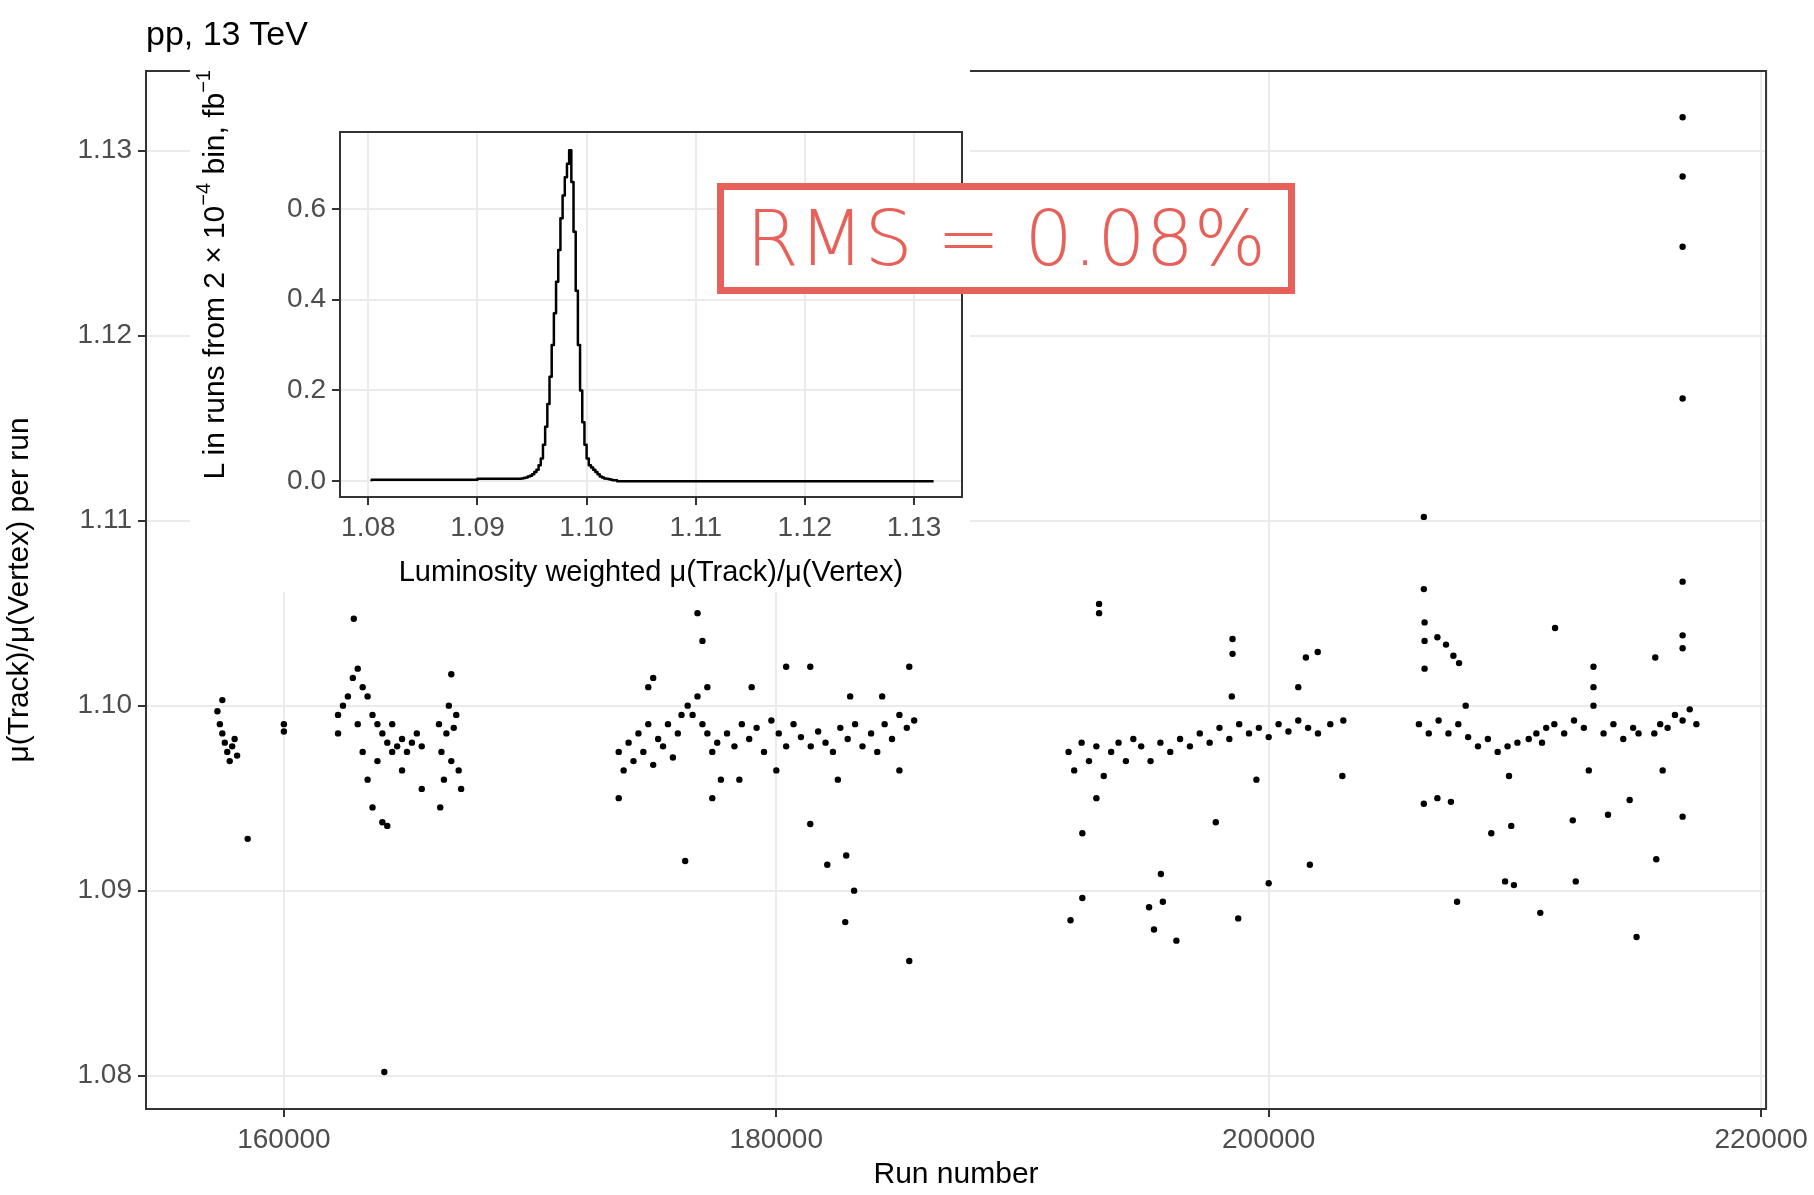  I want to click on x-tick-label: 180000, so click(776, 1138).